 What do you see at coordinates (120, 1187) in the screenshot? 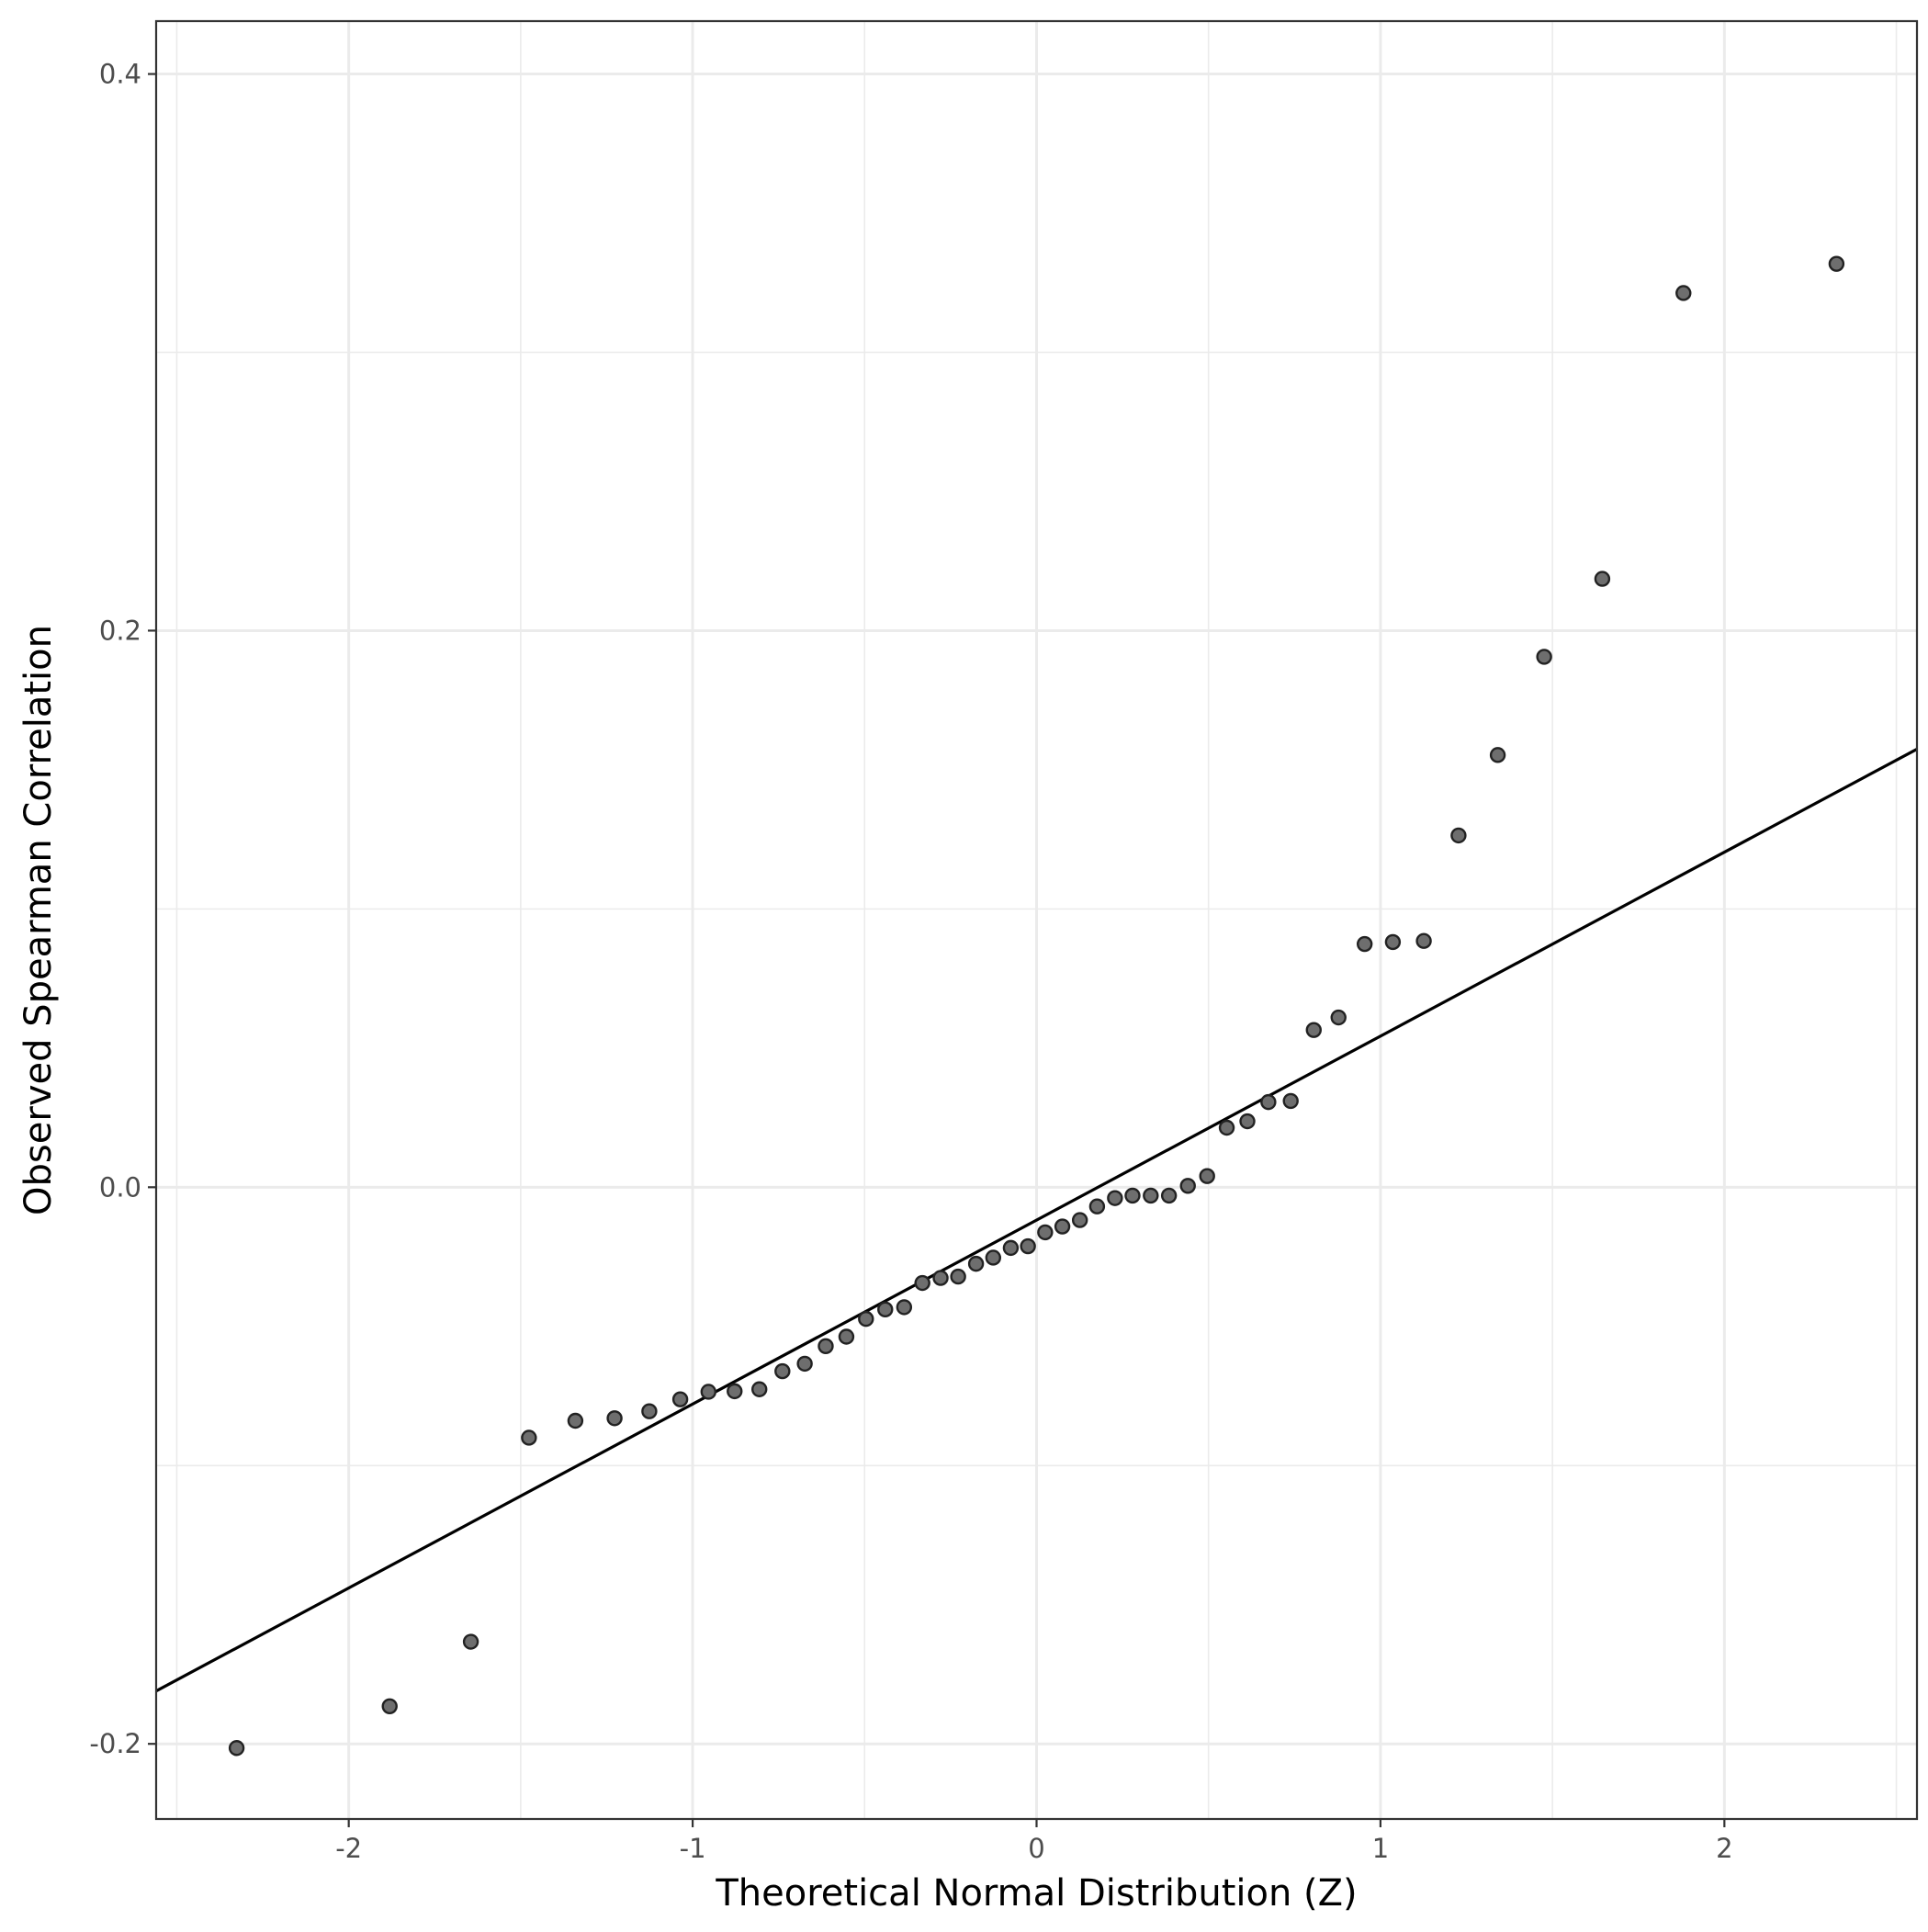
I see `y-tick-label: 0.0` at bounding box center [120, 1187].